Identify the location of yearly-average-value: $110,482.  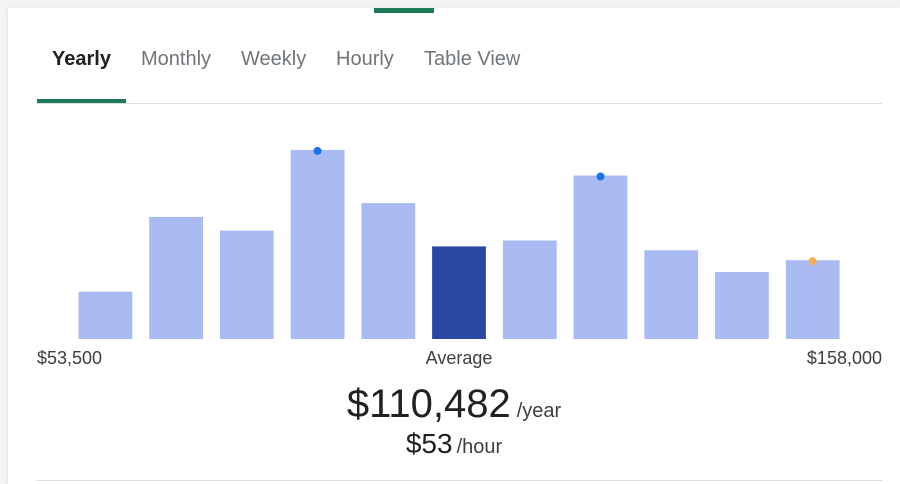
(428, 404).